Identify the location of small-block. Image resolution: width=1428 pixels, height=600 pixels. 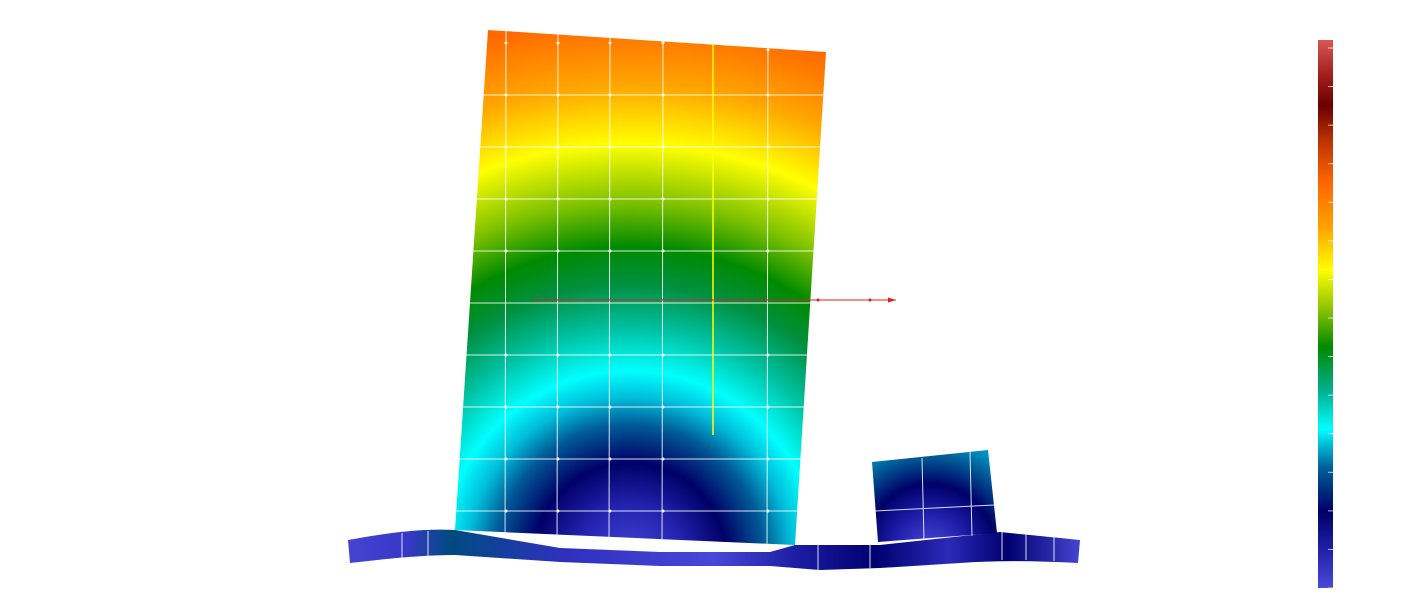
(934, 496).